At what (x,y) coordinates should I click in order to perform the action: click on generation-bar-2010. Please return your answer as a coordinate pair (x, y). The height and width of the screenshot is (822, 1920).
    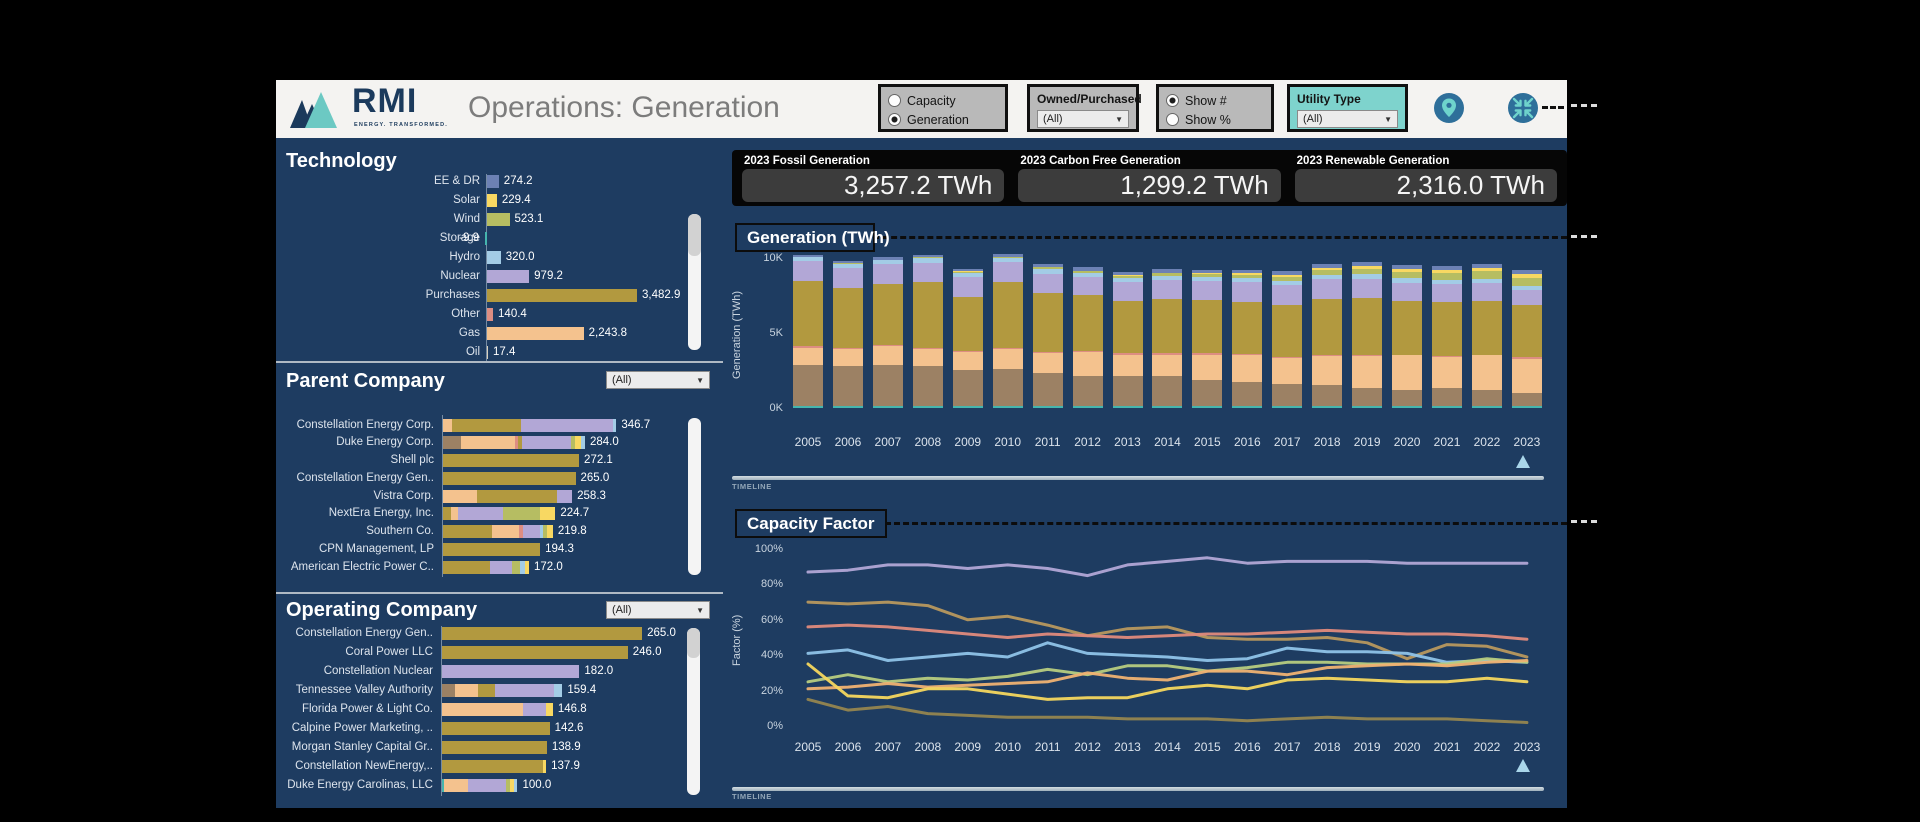
    Looking at the image, I should click on (1007, 330).